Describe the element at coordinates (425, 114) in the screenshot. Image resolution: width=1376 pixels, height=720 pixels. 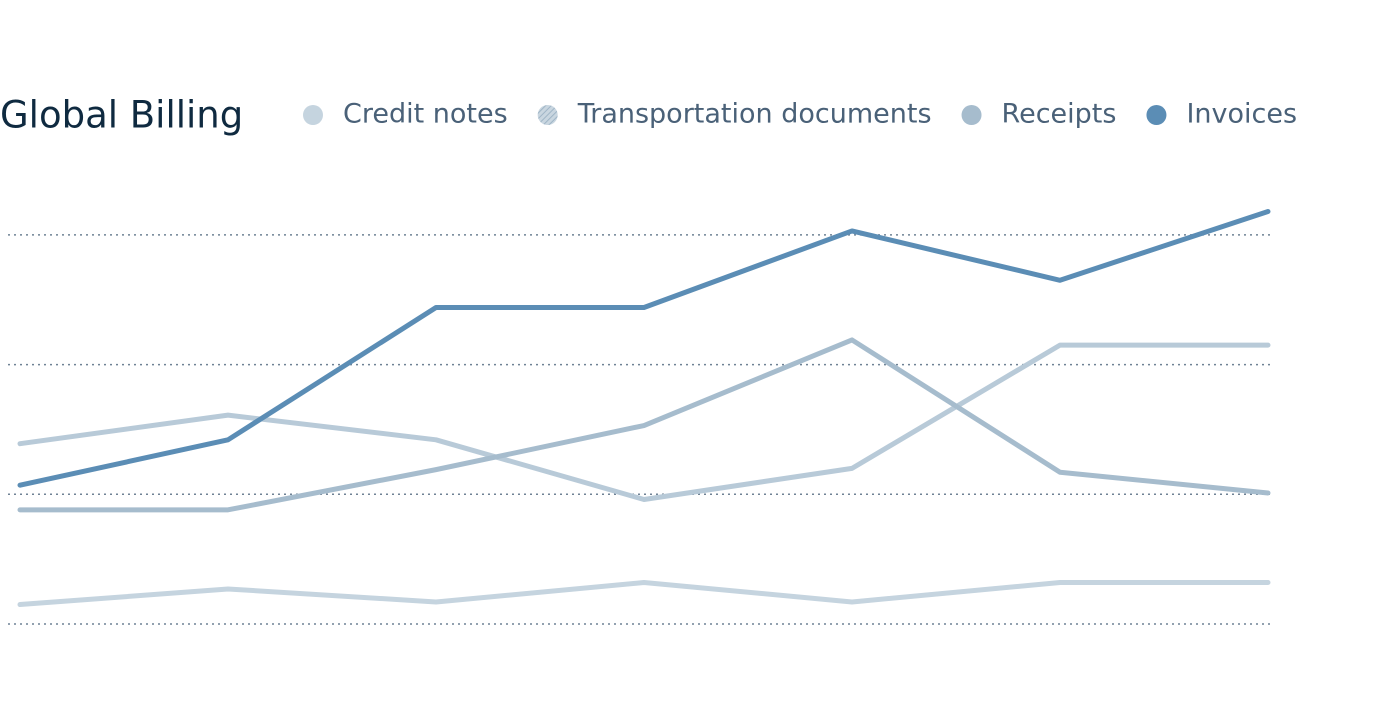
I see `legend-label: Credit notes` at that location.